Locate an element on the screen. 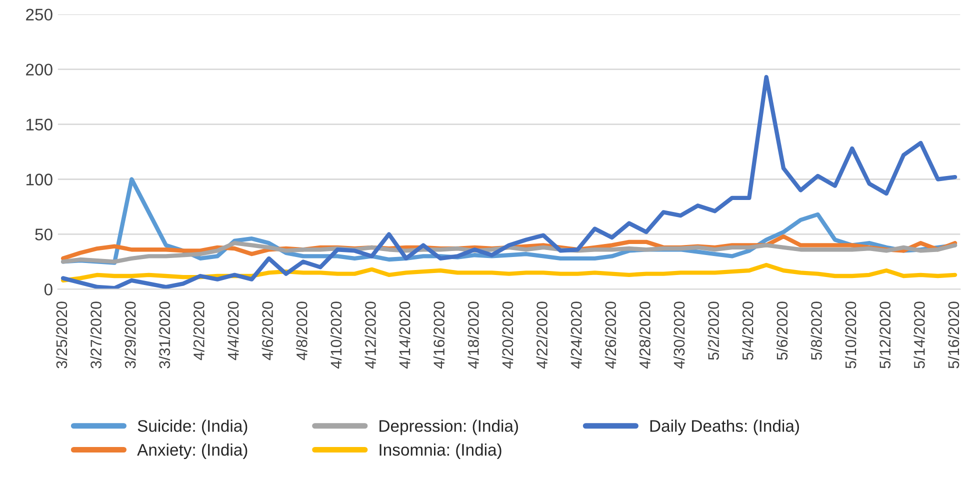  x-tick-label: 4/12/2020 is located at coordinates (370, 335).